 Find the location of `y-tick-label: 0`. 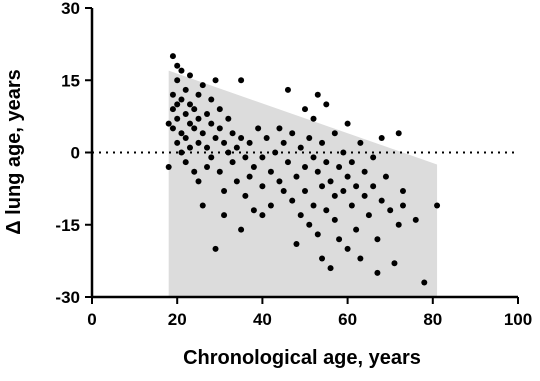

y-tick-label: 0 is located at coordinates (75, 153).